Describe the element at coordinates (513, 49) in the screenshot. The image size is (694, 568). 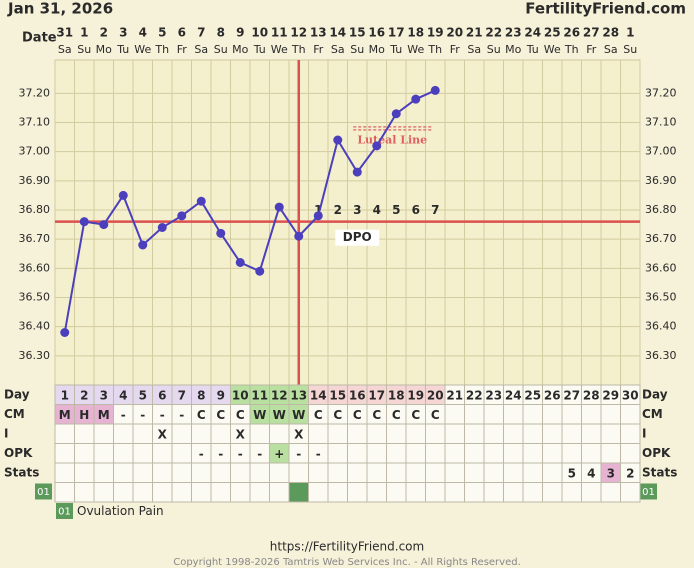
I see `weekday-label: Mo` at that location.